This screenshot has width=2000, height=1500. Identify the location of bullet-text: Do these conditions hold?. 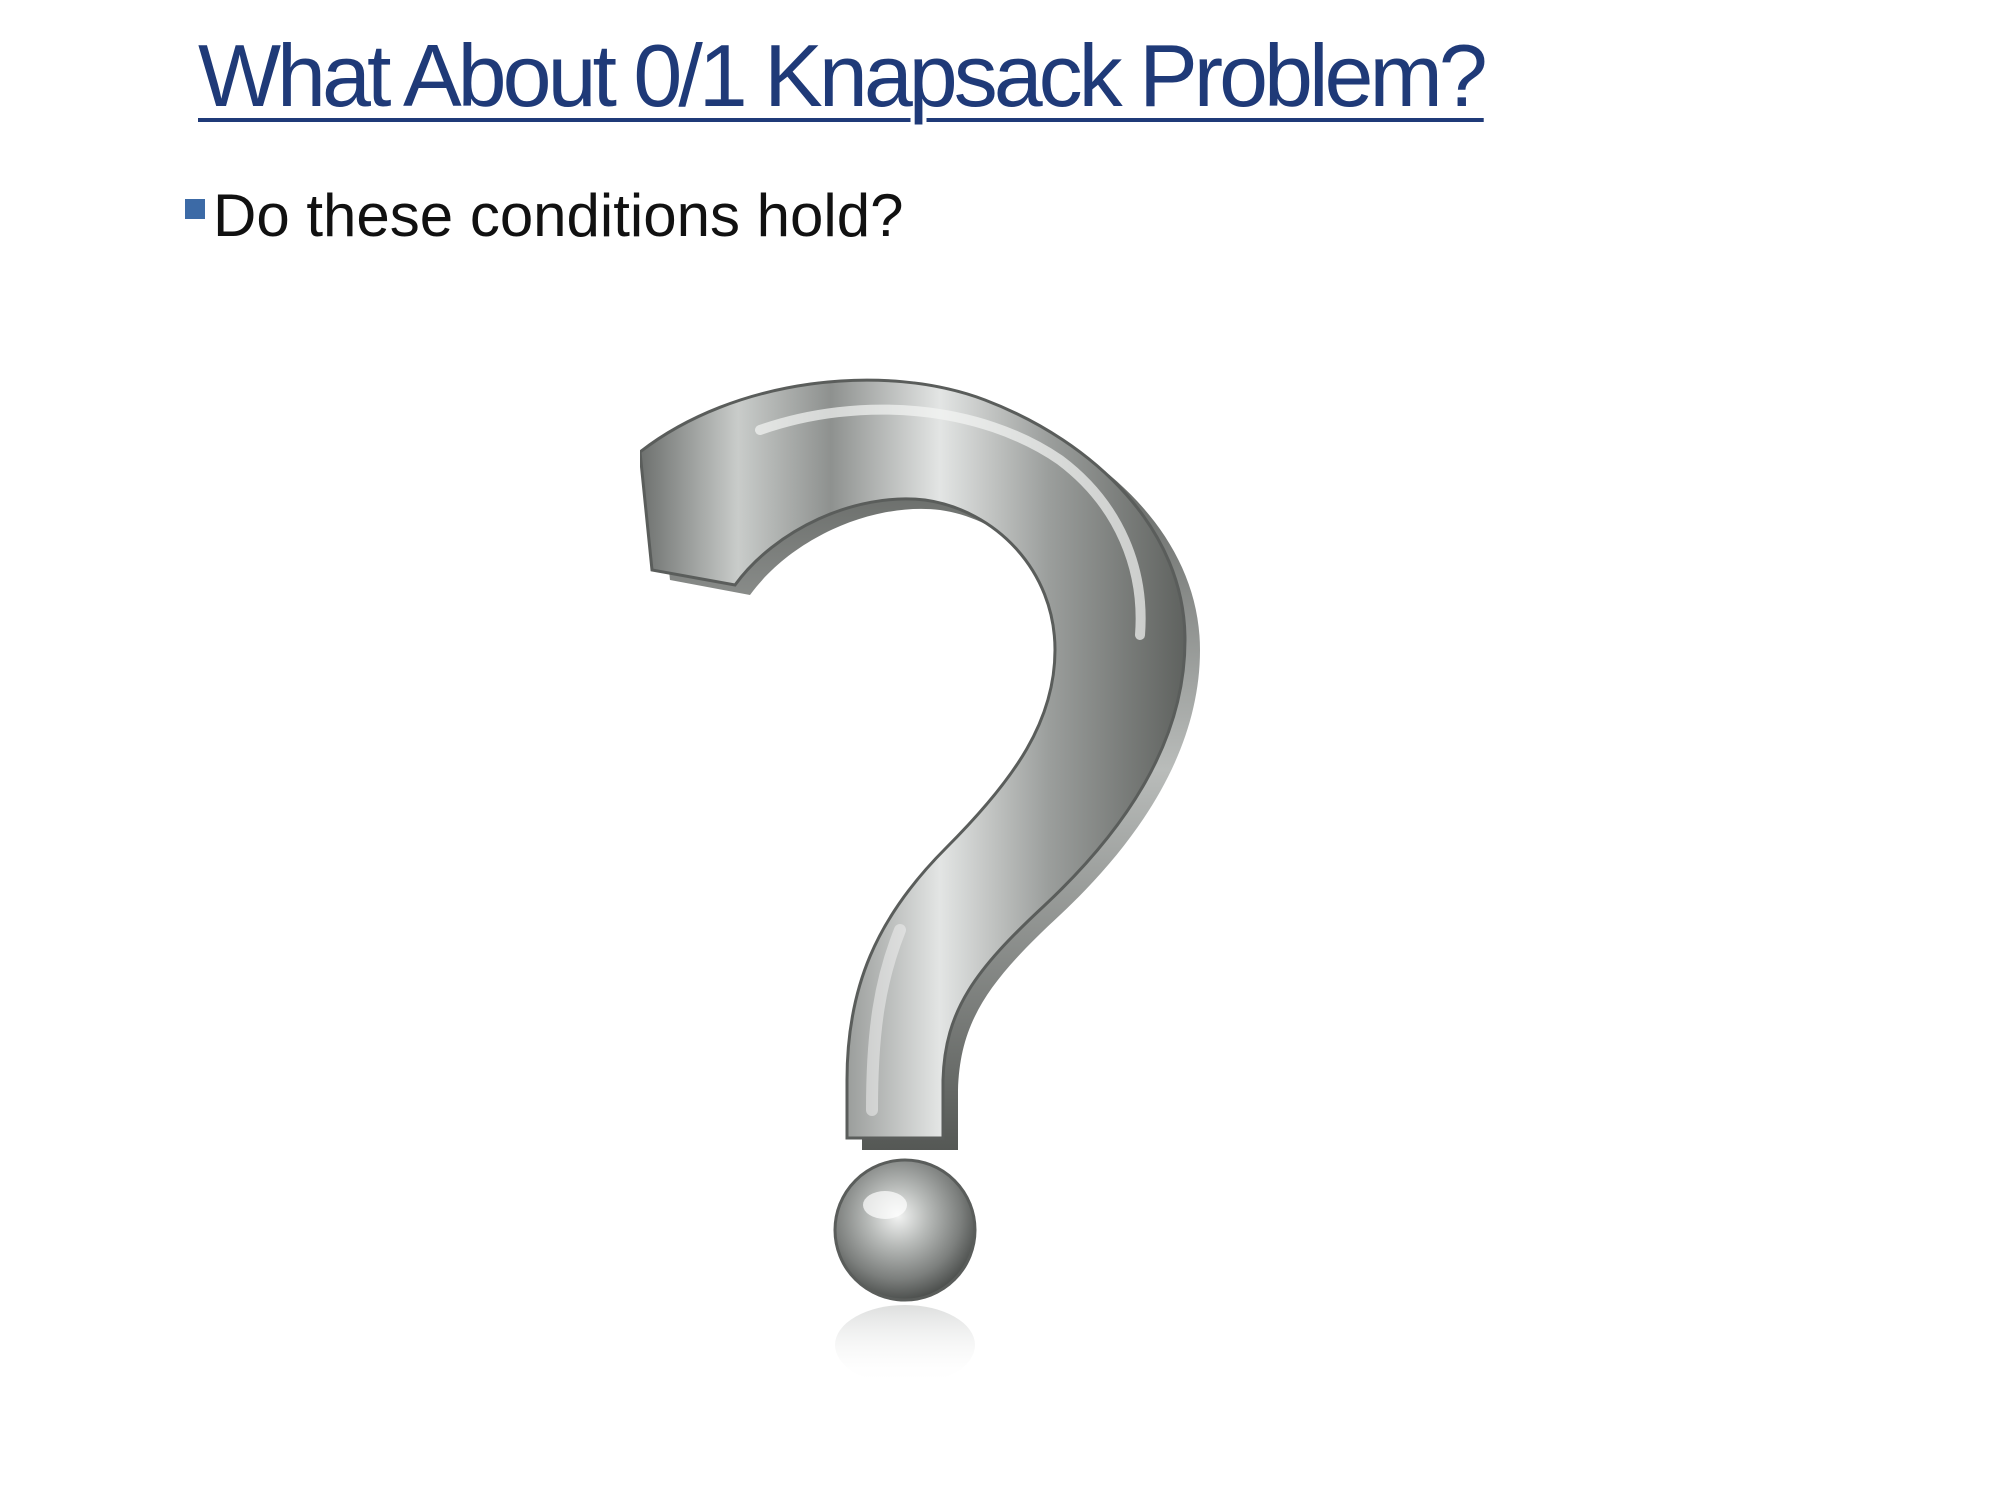
(558, 215).